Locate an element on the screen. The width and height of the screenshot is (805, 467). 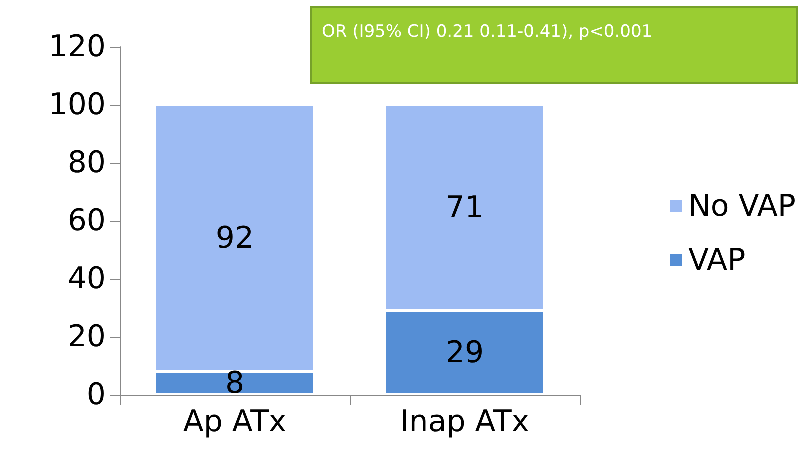
y-tick-label: 40 is located at coordinates (87, 279).